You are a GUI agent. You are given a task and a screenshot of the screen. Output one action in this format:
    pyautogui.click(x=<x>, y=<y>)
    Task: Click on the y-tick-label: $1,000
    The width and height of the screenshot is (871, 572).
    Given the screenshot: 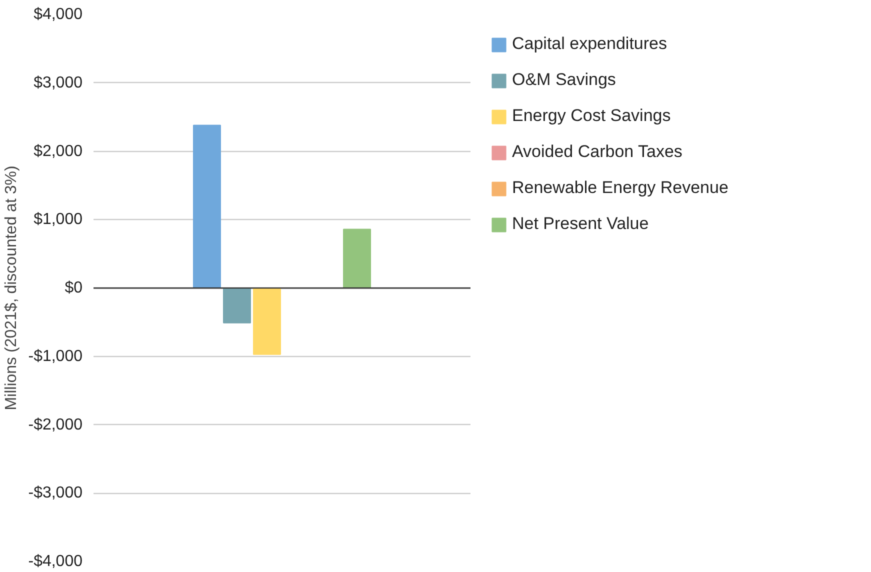 What is the action you would take?
    pyautogui.click(x=58, y=219)
    